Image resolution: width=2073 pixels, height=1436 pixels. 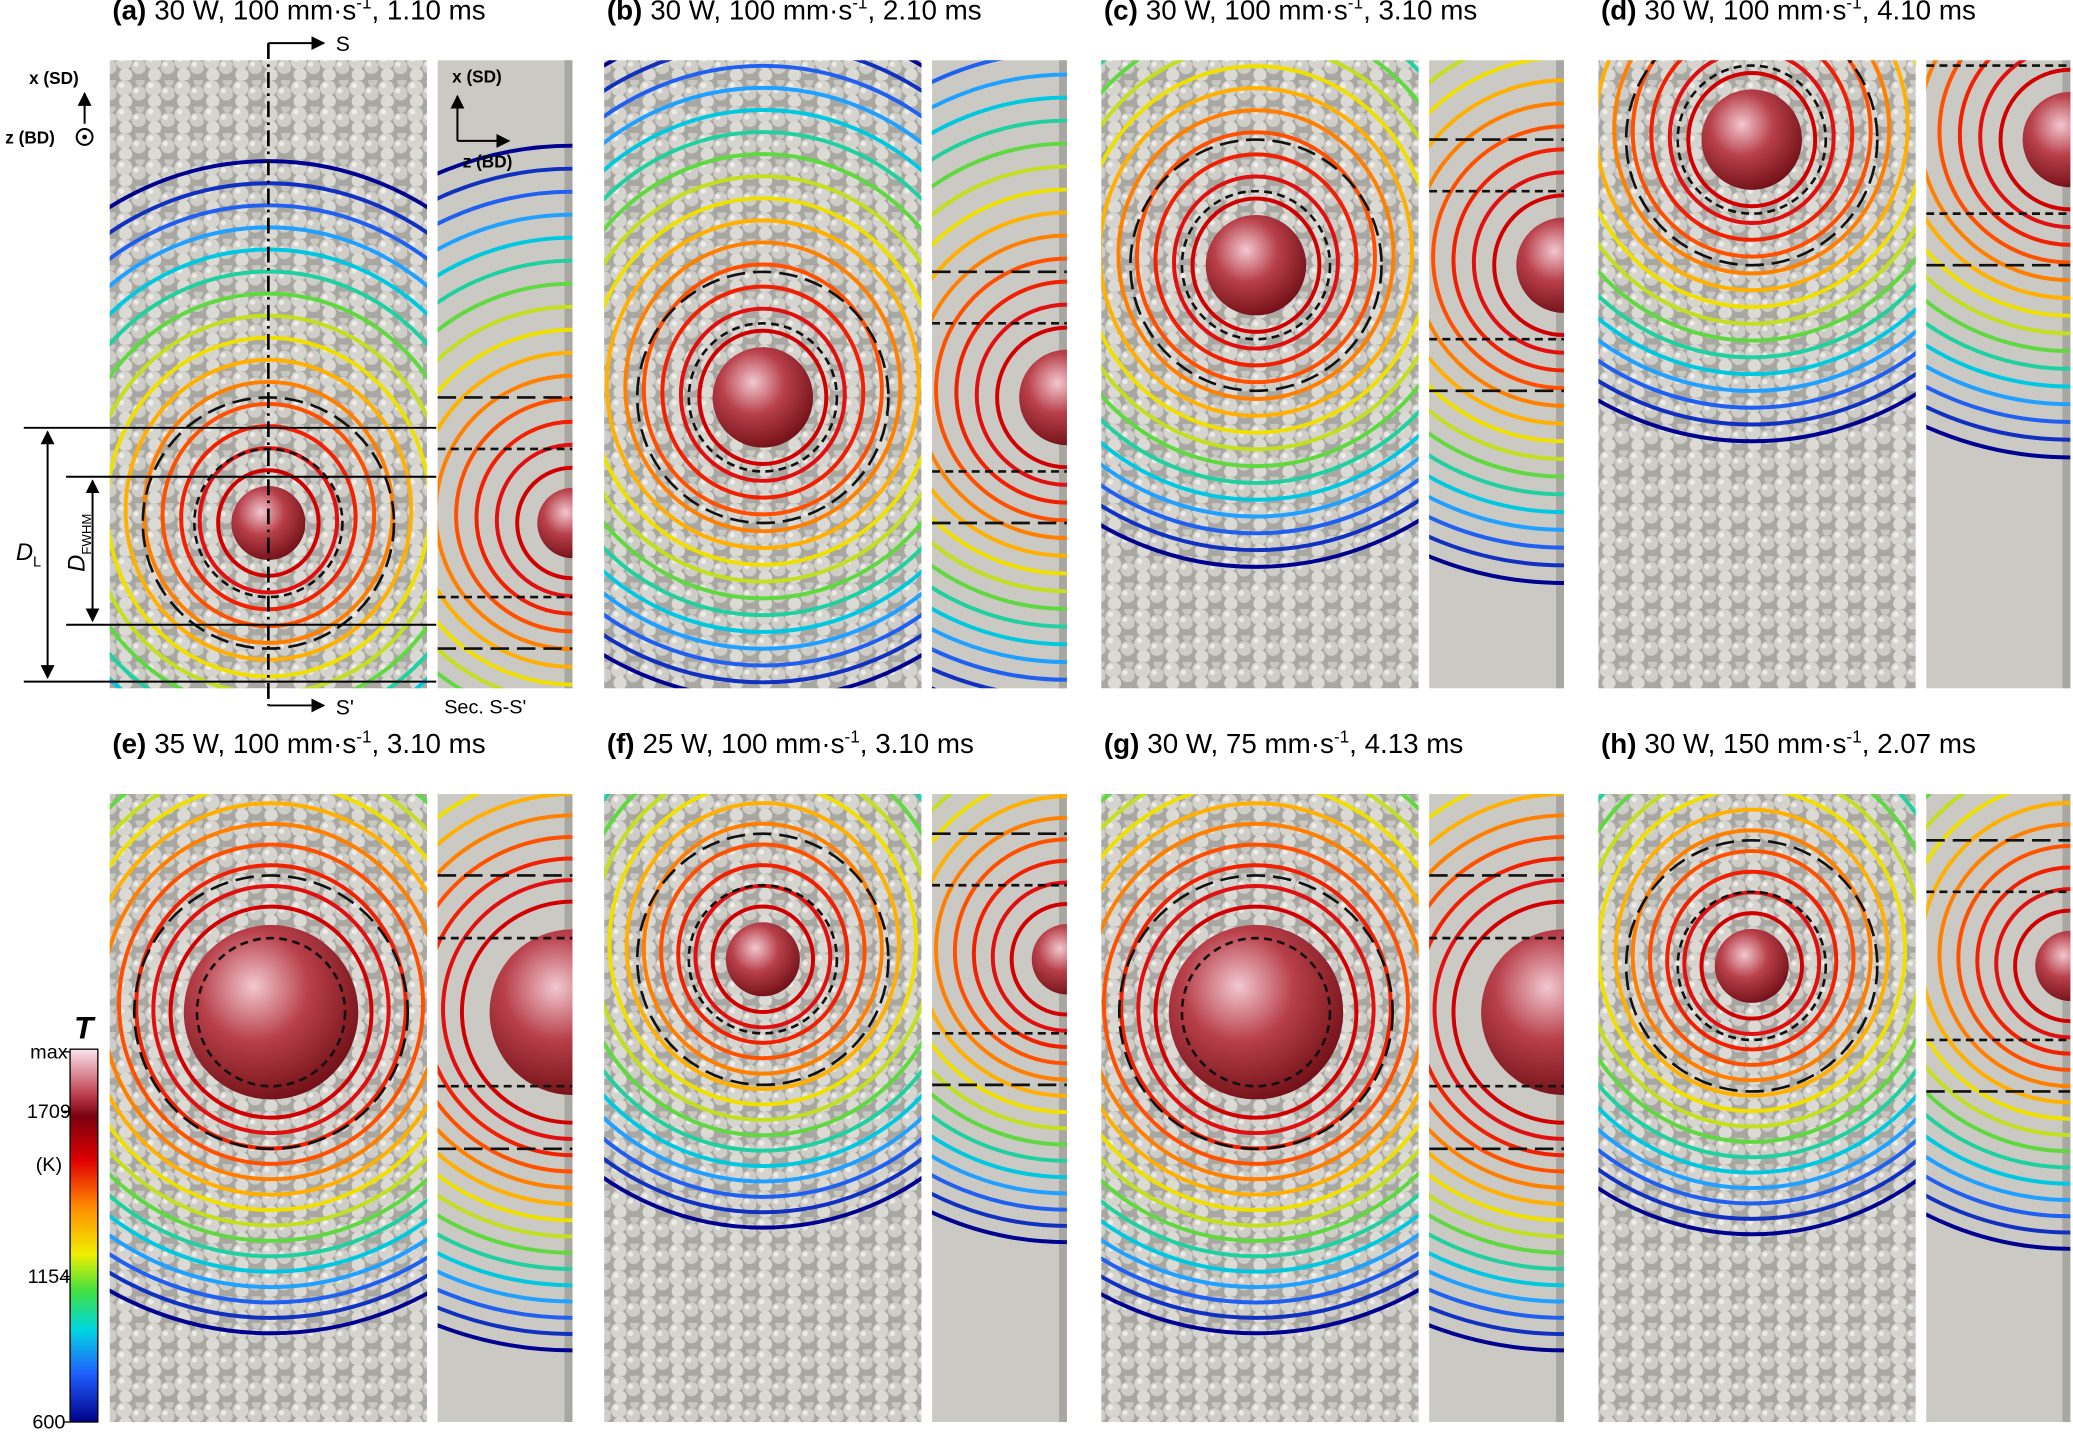 I want to click on panel: (h) 30 W, 150 mm·s-1, 2.07 ms, so click(x=1834, y=1074).